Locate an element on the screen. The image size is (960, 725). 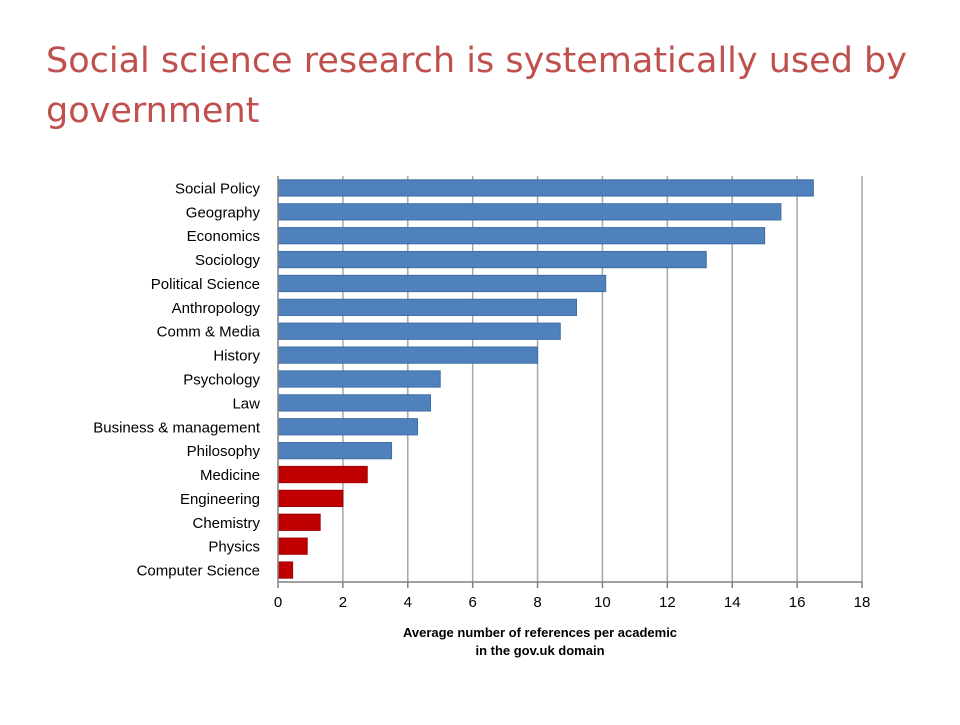
category-label: Law is located at coordinates (246, 403).